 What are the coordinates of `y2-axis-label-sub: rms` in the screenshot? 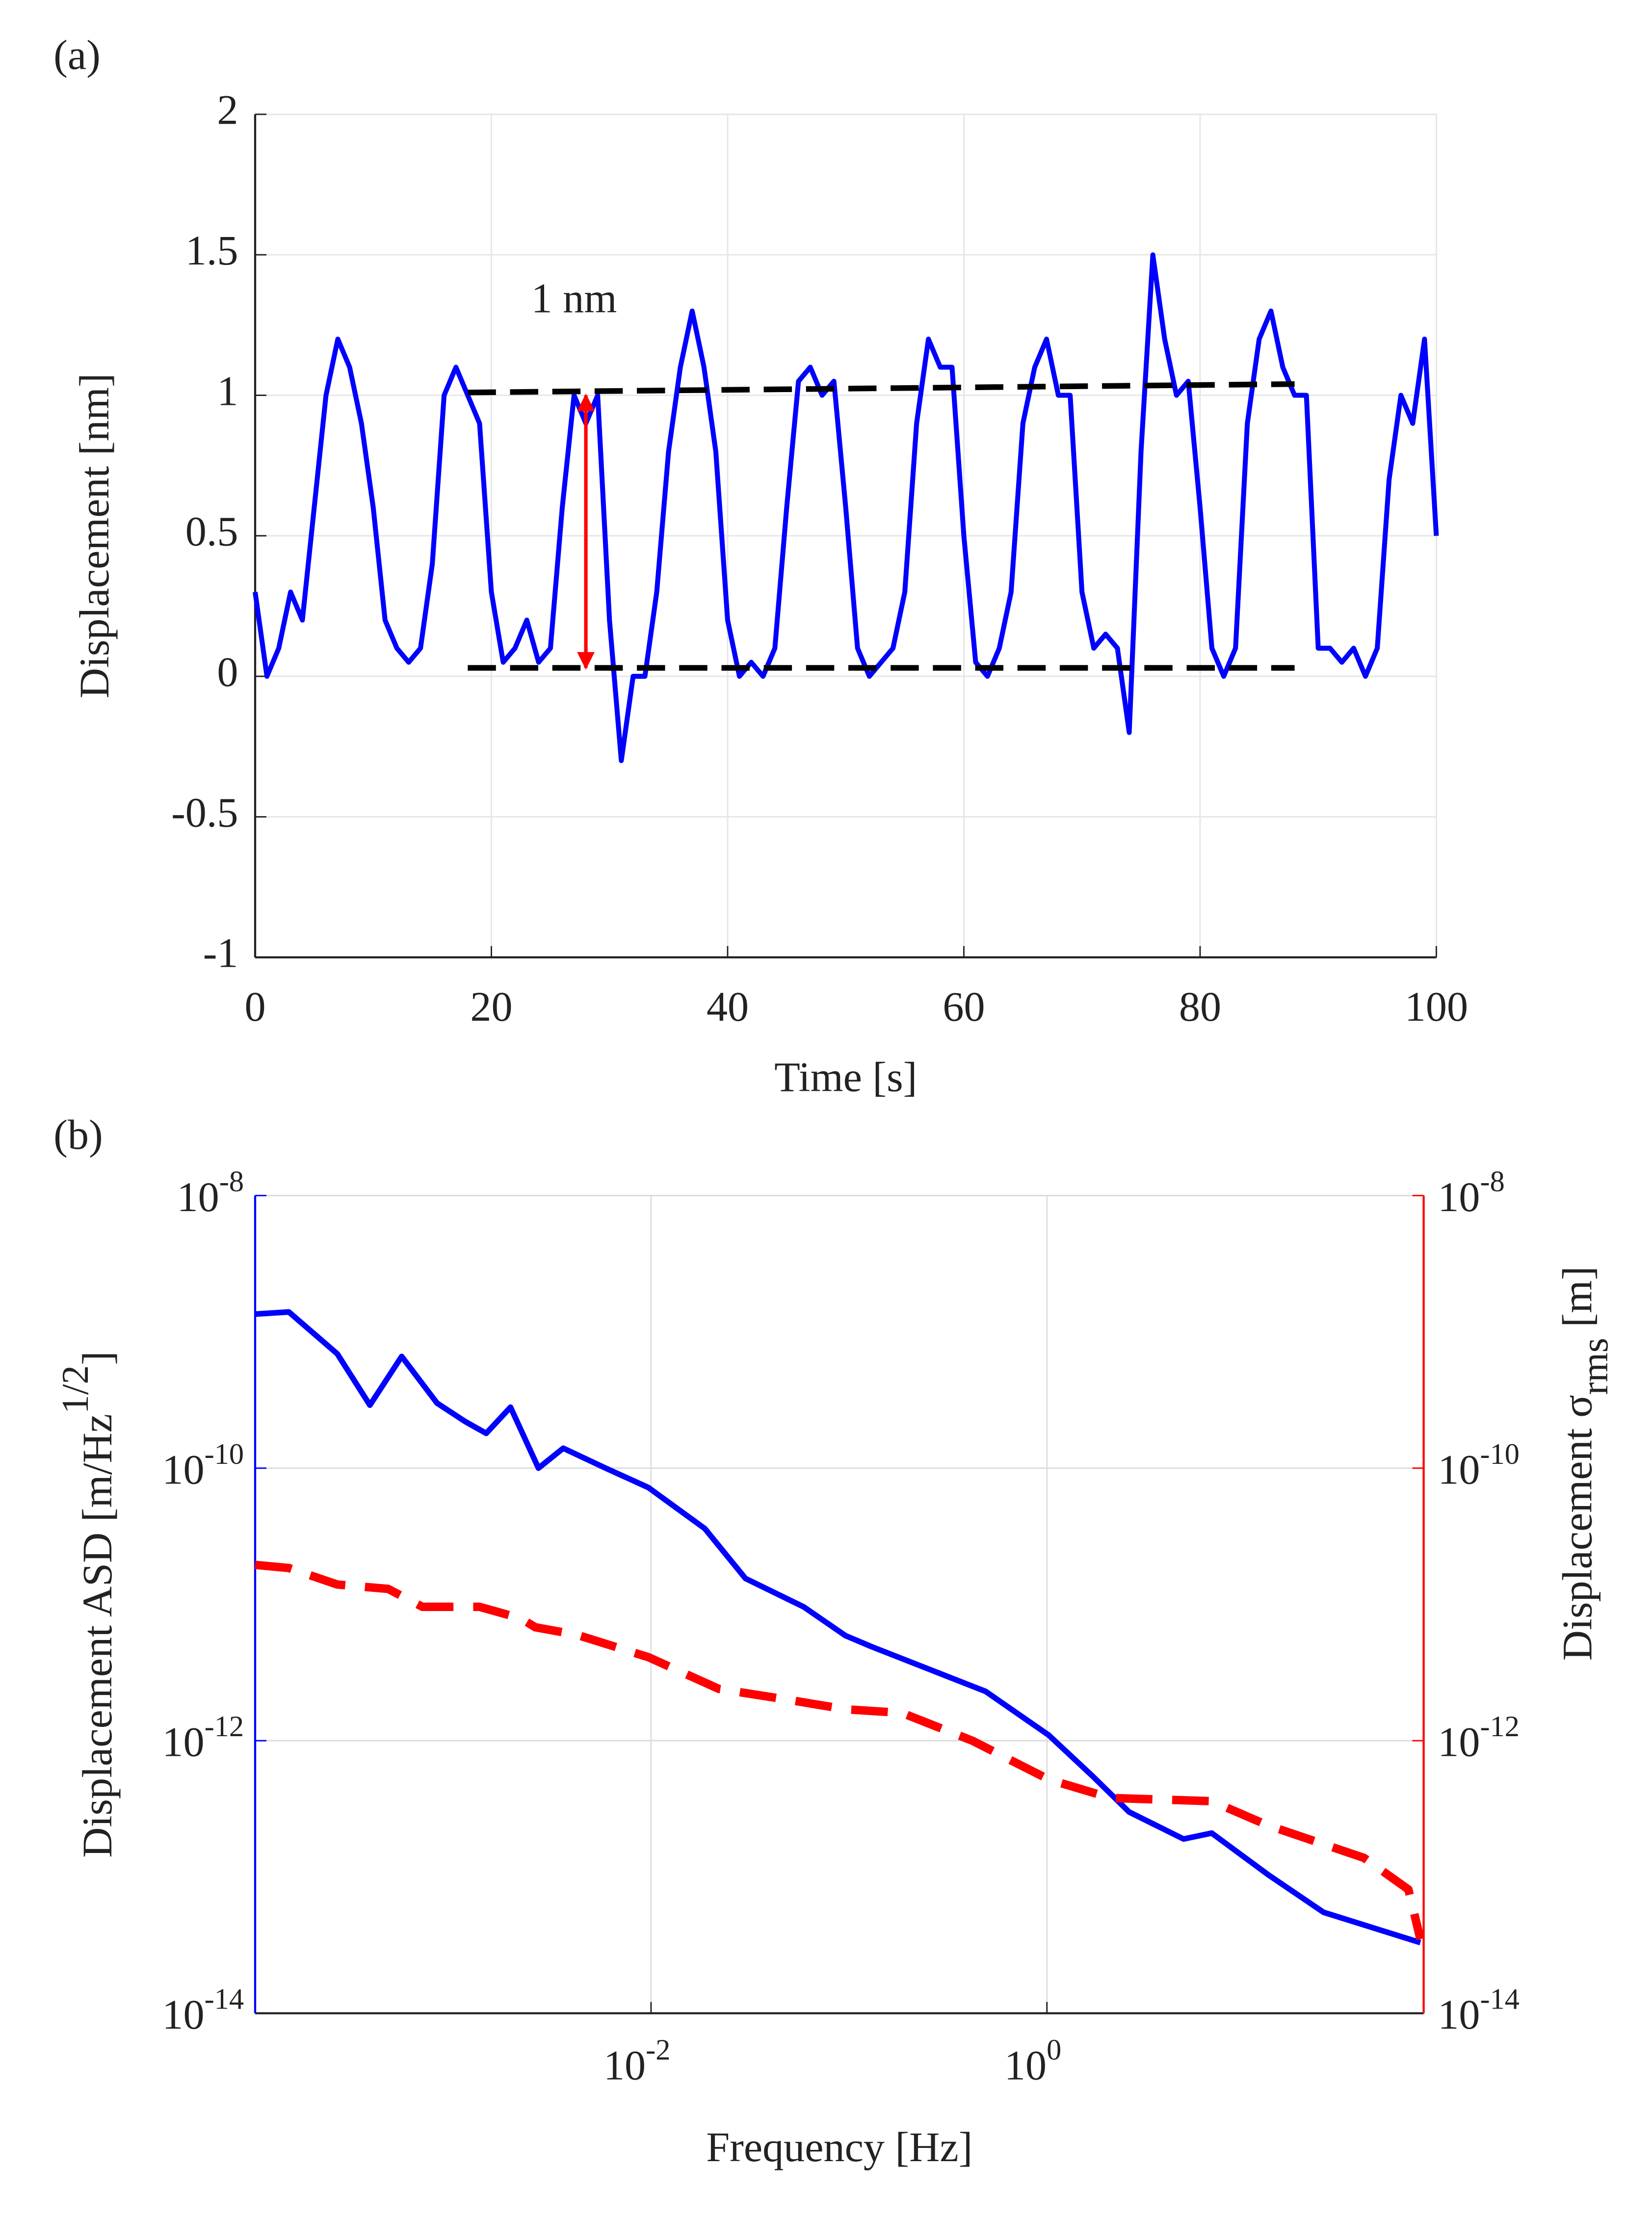 It's located at (1595, 1367).